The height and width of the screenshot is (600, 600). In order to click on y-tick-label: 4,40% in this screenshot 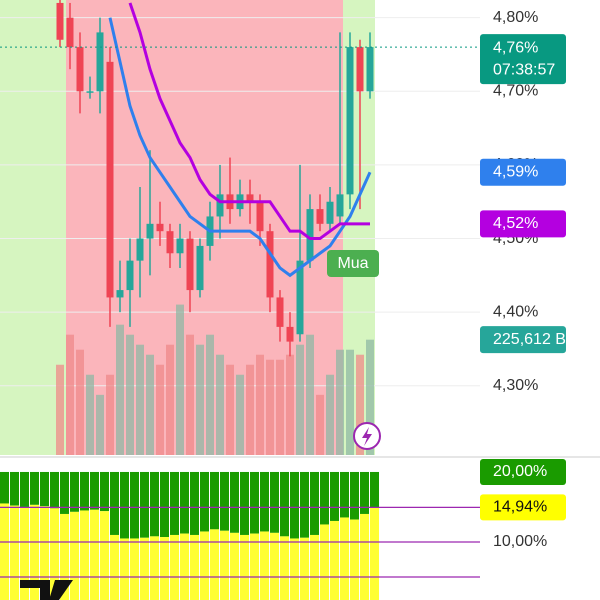, I will do `click(515, 311)`.